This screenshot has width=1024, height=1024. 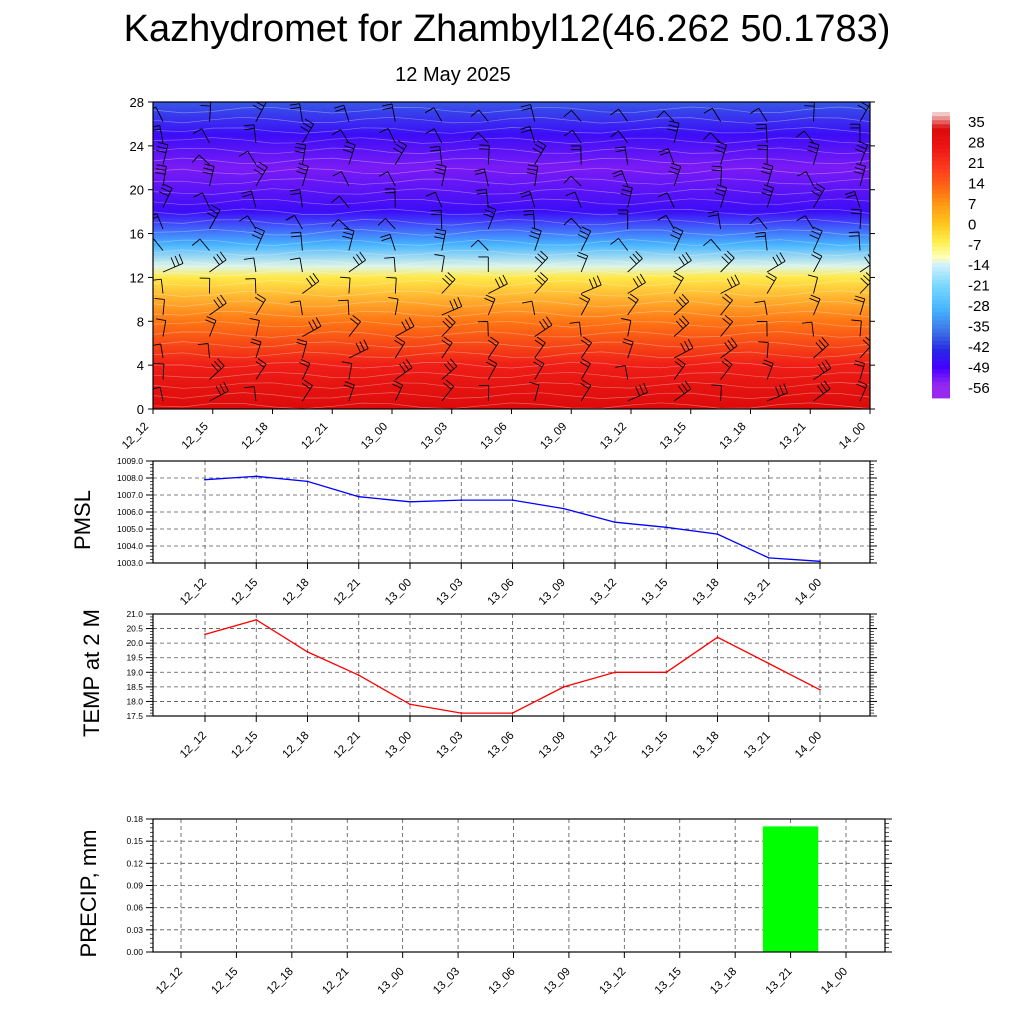 I want to click on y-tick-label: 18.5, so click(x=134, y=687).